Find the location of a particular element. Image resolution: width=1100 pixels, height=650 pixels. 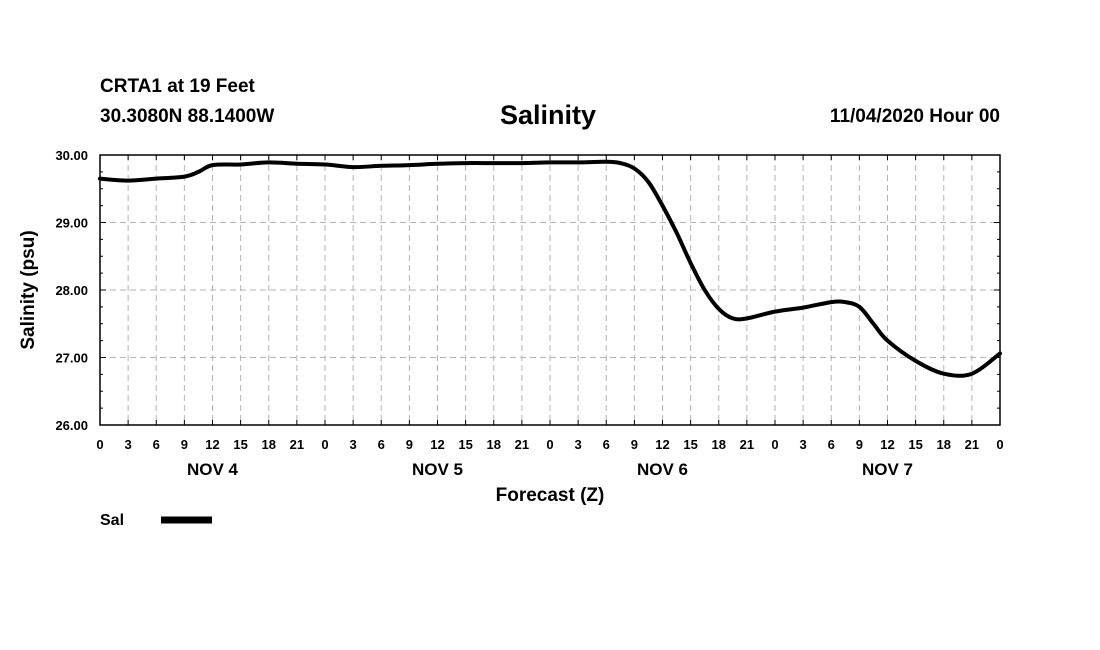

y-axis-title: Salinity (psu) is located at coordinates (28, 289).